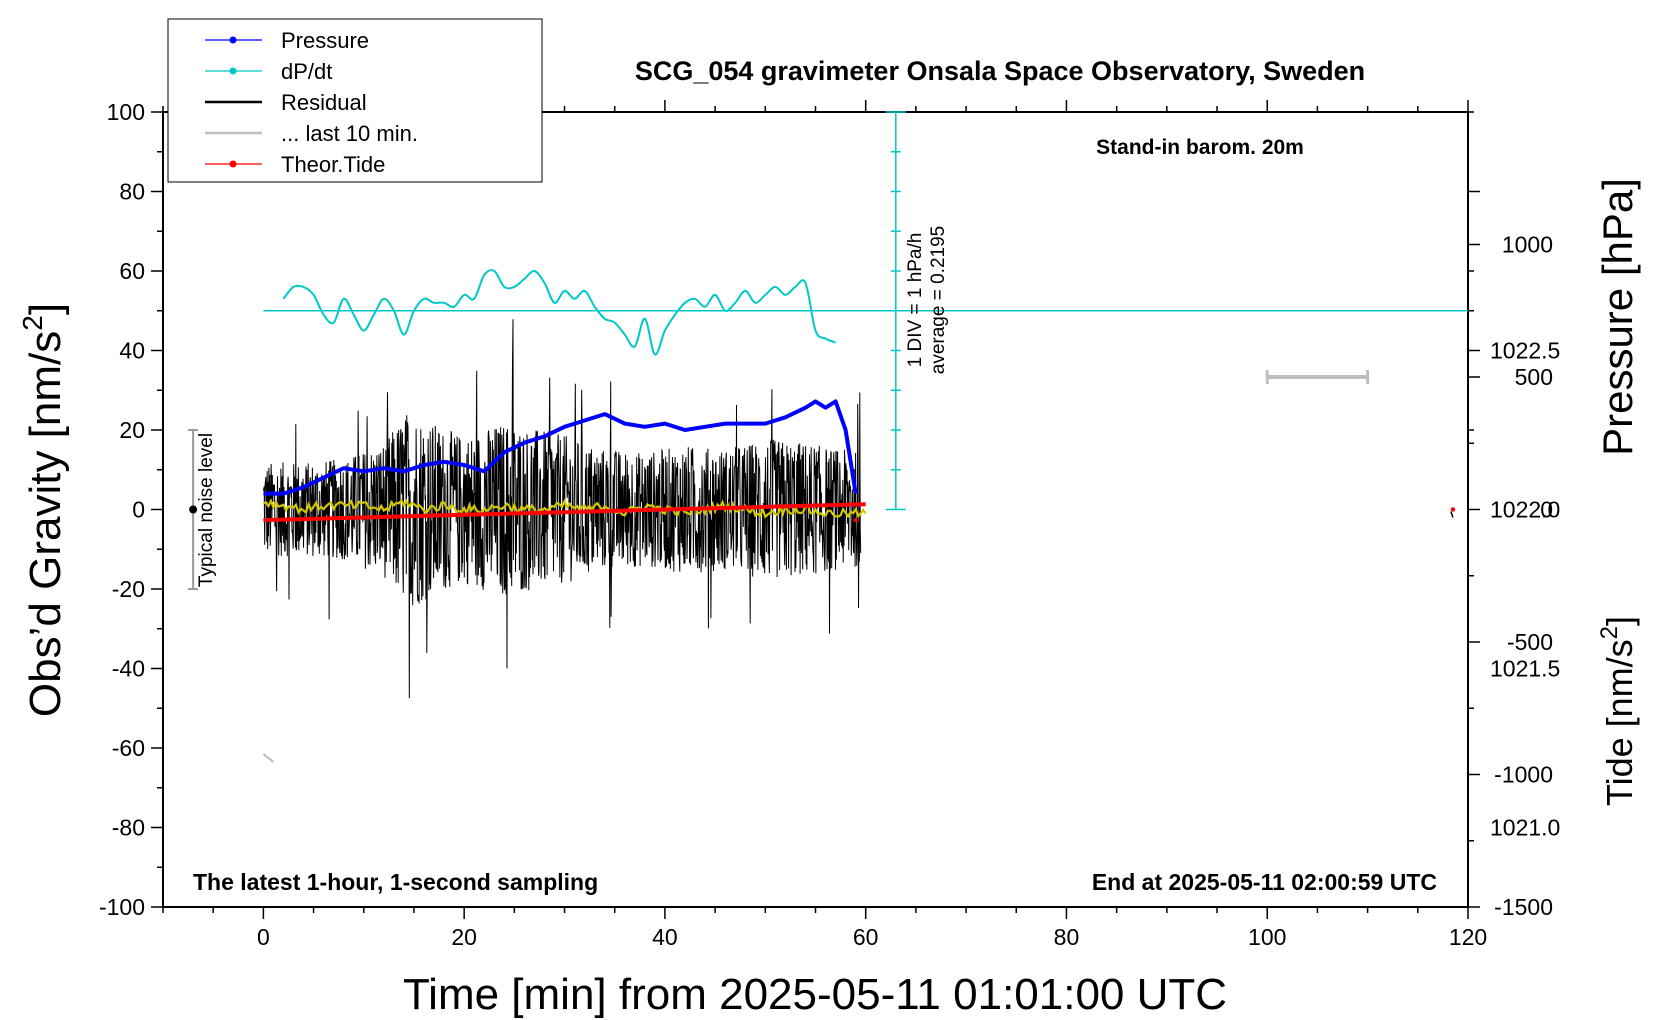  Describe the element at coordinates (1619, 722) in the screenshot. I see `tide-axis-label-main: Tide [nm/s` at that location.